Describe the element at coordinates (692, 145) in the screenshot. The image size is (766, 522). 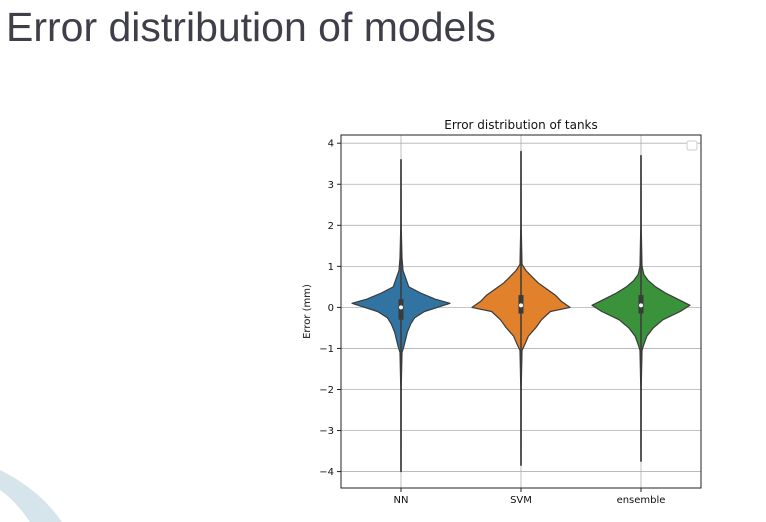
I see `legend-box` at that location.